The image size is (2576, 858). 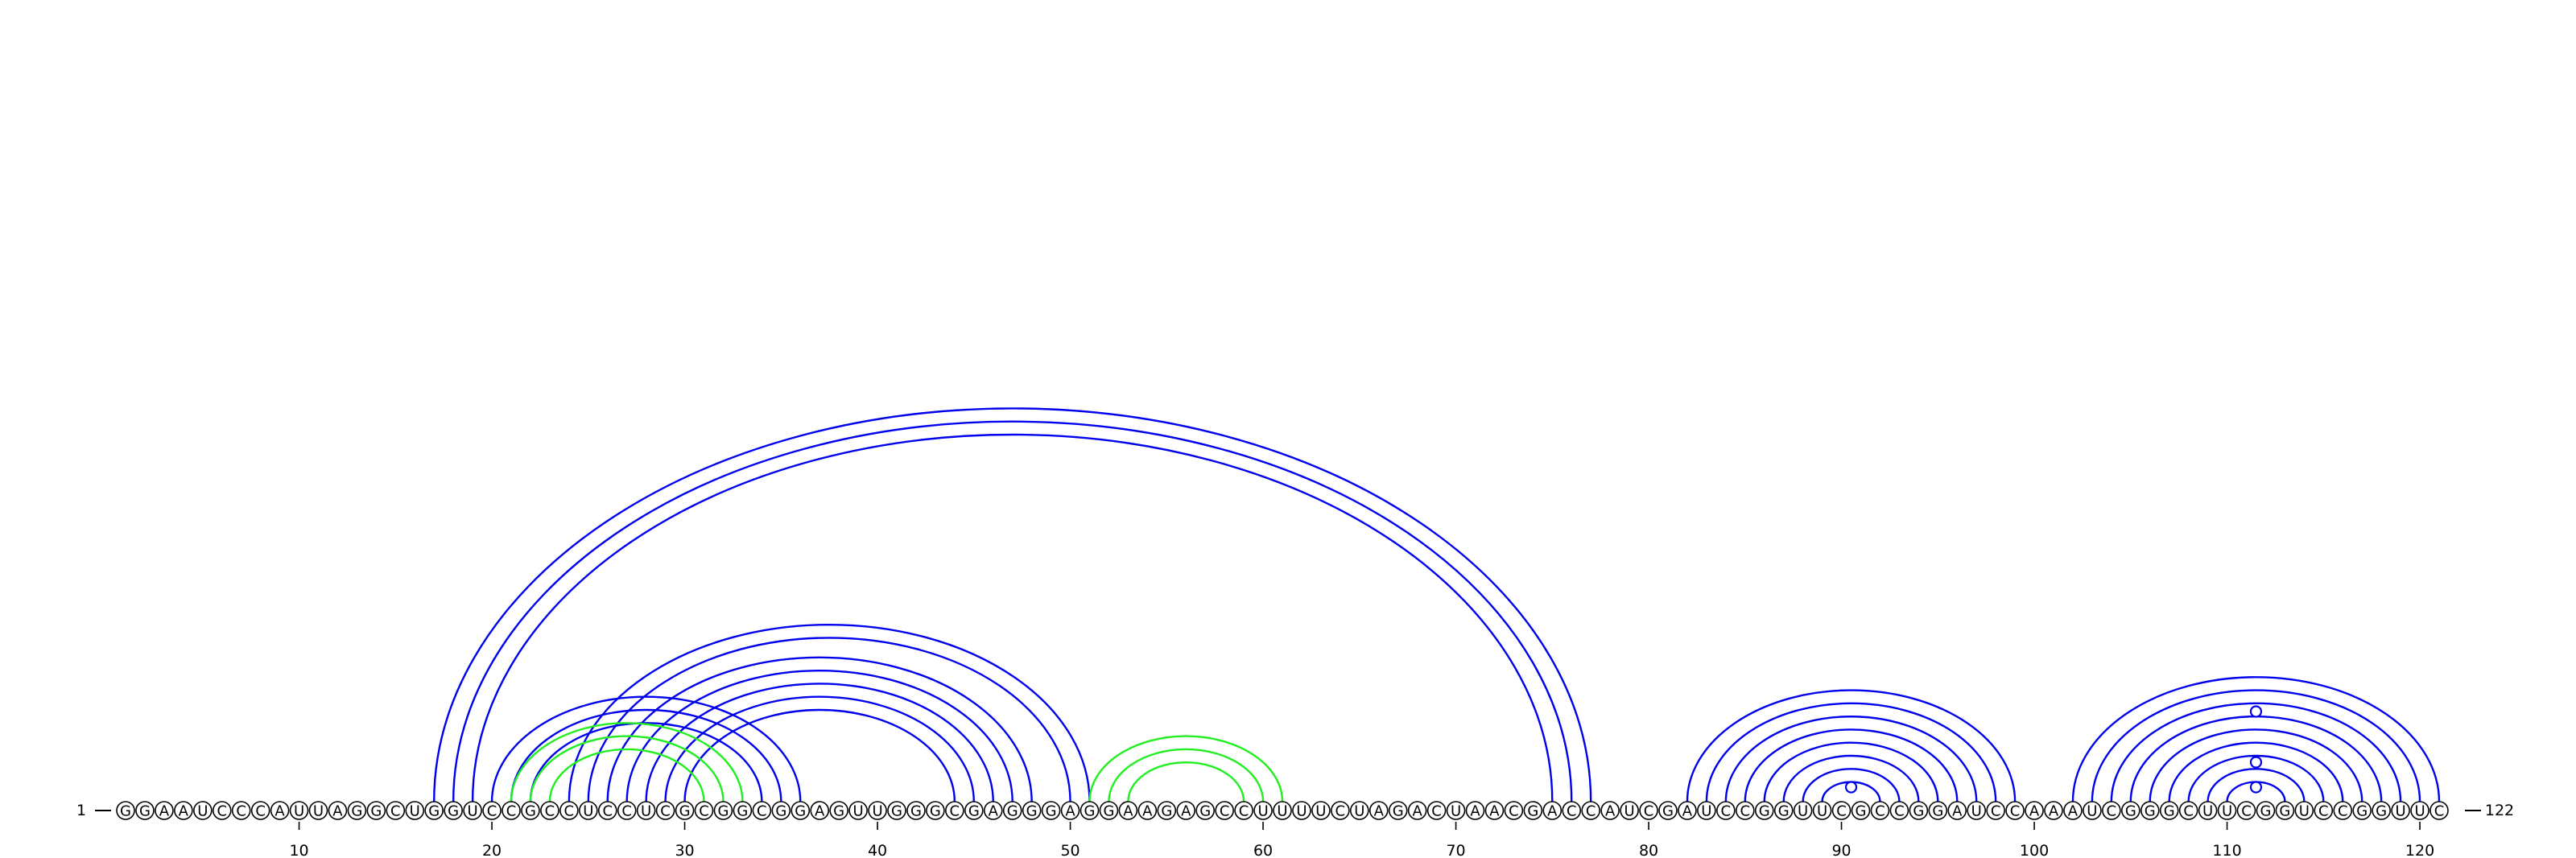 I want to click on axis-tick-label: 90, so click(x=1841, y=850).